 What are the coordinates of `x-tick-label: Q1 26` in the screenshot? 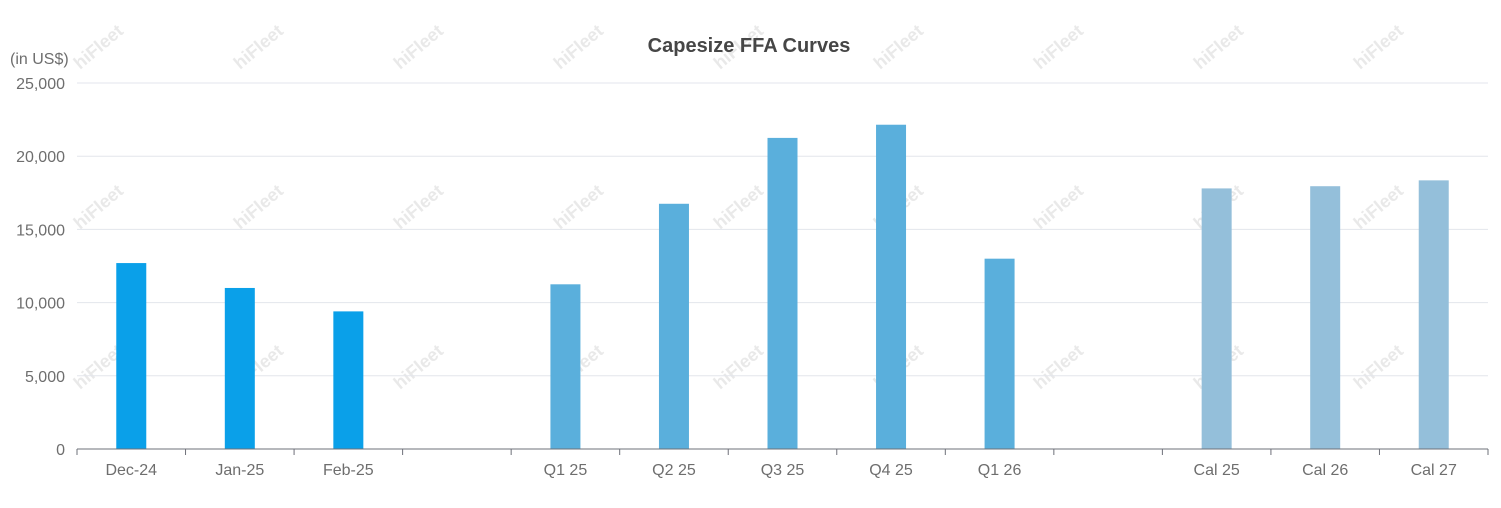 It's located at (1000, 470).